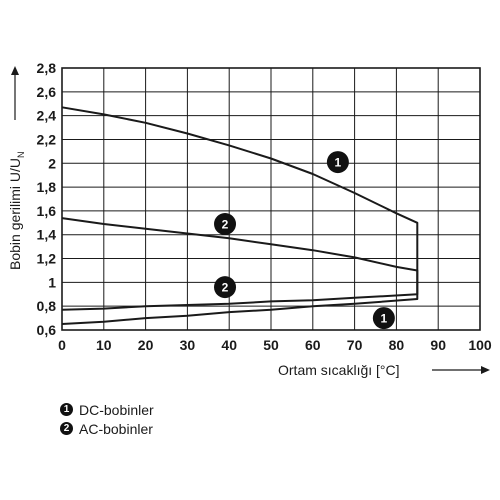 Image resolution: width=500 pixels, height=500 pixels. I want to click on x-tick-label: 30, so click(188, 345).